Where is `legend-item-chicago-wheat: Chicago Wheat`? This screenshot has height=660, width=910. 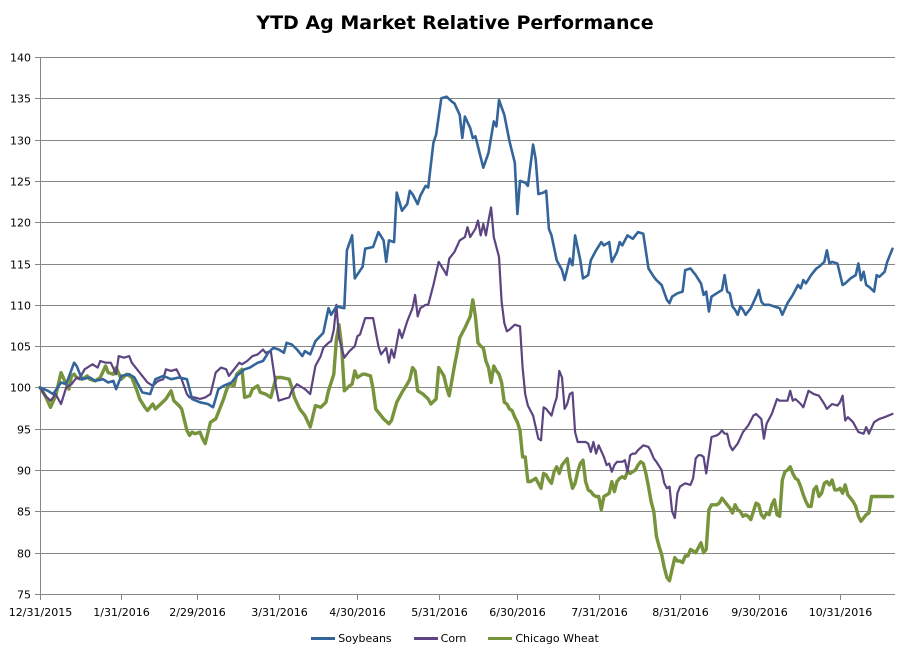
legend-item-chicago-wheat: Chicago Wheat is located at coordinates (543, 638).